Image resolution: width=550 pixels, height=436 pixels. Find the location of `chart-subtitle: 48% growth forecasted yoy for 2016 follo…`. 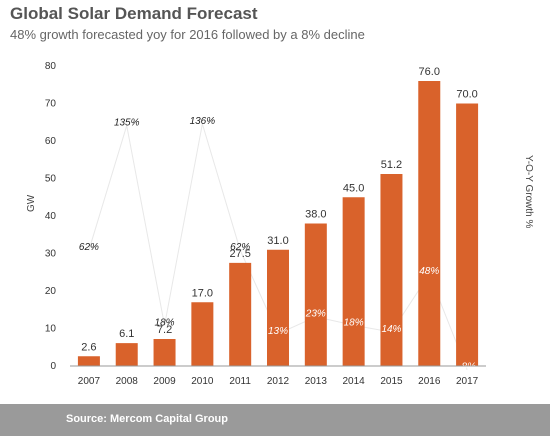

chart-subtitle: 48% growth forecasted yoy for 2016 follo… is located at coordinates (187, 34).